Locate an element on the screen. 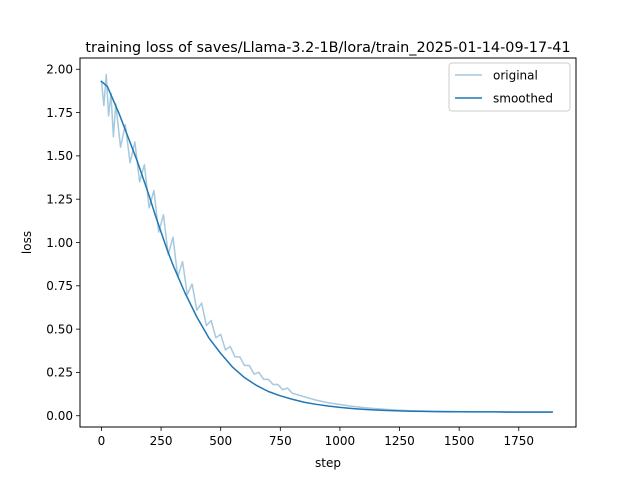 This screenshot has height=484, width=640. y-tick-label: 0.00 is located at coordinates (59, 416).